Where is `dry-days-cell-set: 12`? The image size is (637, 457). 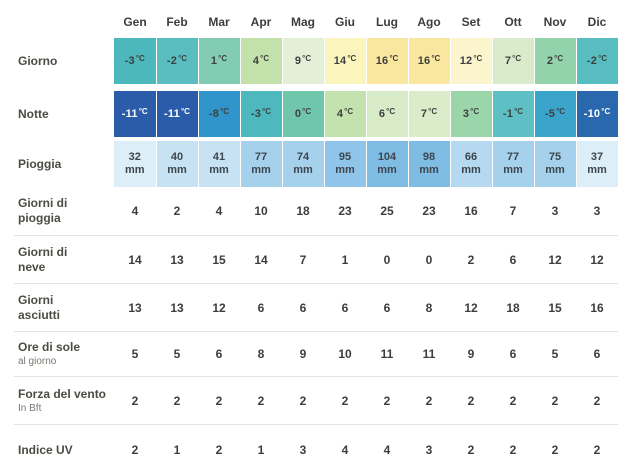
dry-days-cell-set: 12 is located at coordinates (471, 307).